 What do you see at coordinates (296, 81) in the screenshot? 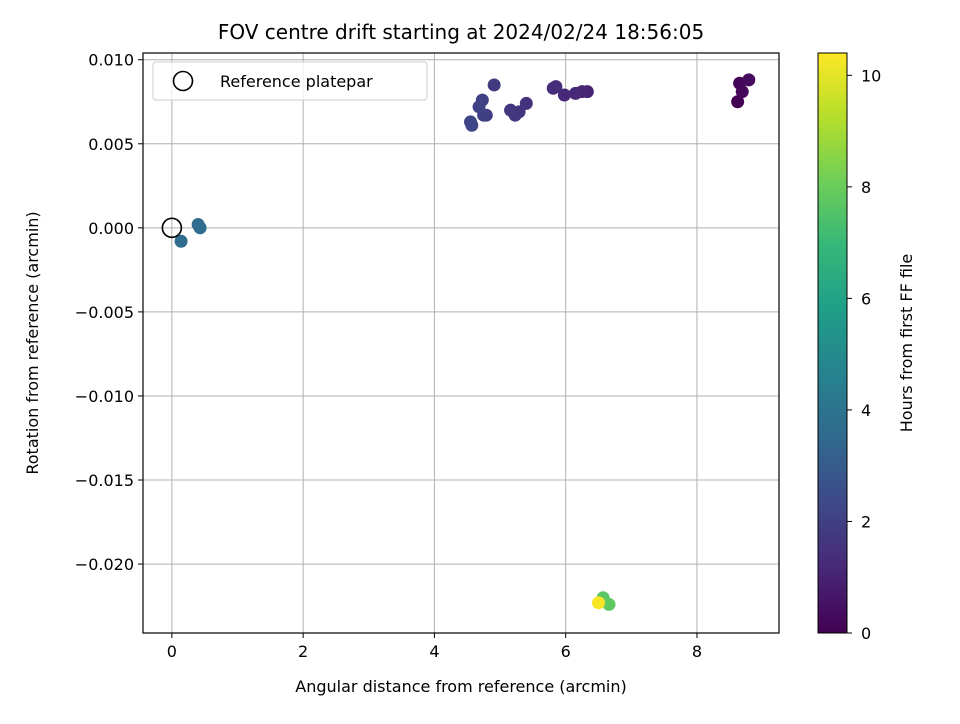
I see `legend-label: Reference platepar` at bounding box center [296, 81].